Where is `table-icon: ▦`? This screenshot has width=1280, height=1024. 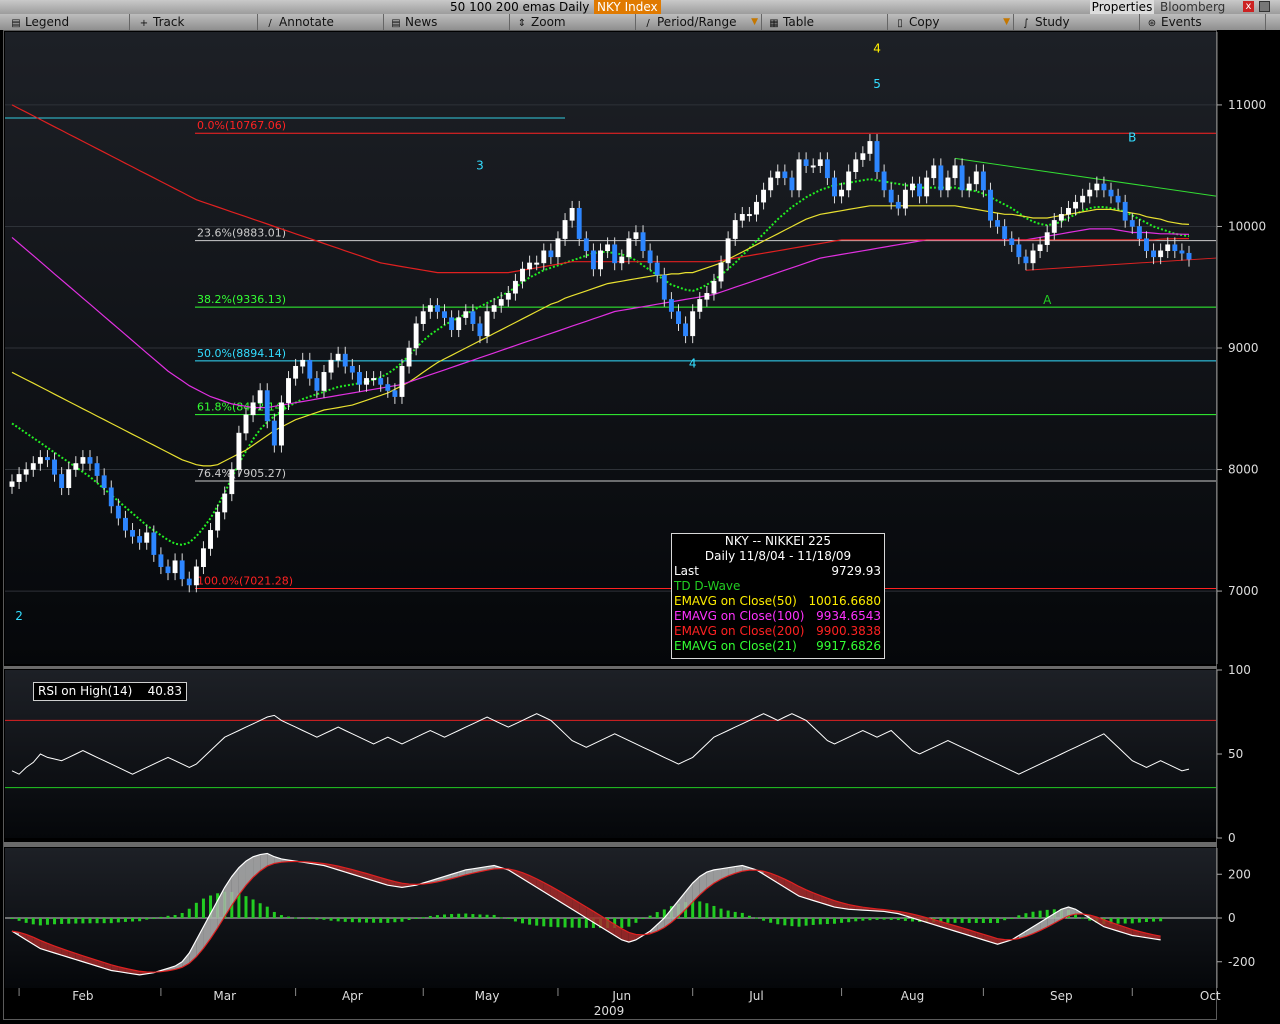
table-icon: ▦ is located at coordinates (774, 23).